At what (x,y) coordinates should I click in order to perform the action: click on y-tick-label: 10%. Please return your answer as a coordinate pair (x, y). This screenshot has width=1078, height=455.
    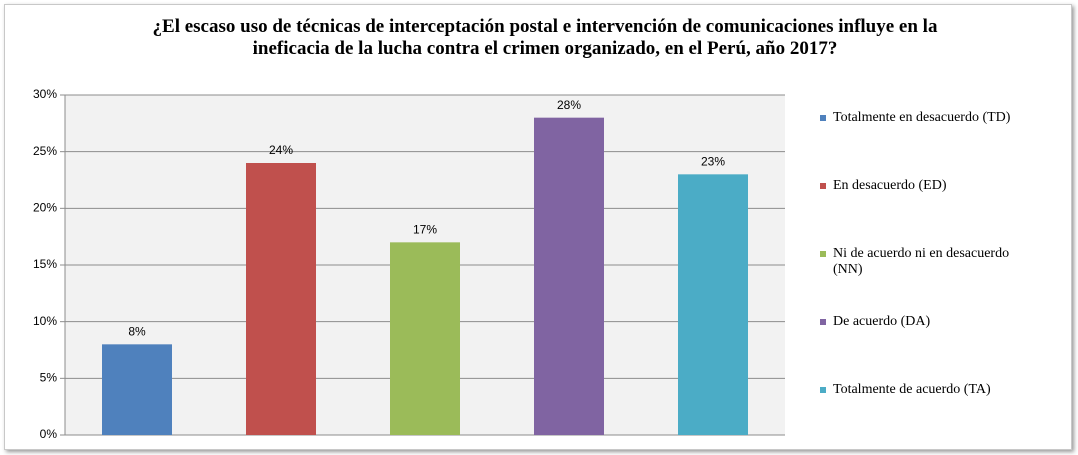
    Looking at the image, I should click on (45, 321).